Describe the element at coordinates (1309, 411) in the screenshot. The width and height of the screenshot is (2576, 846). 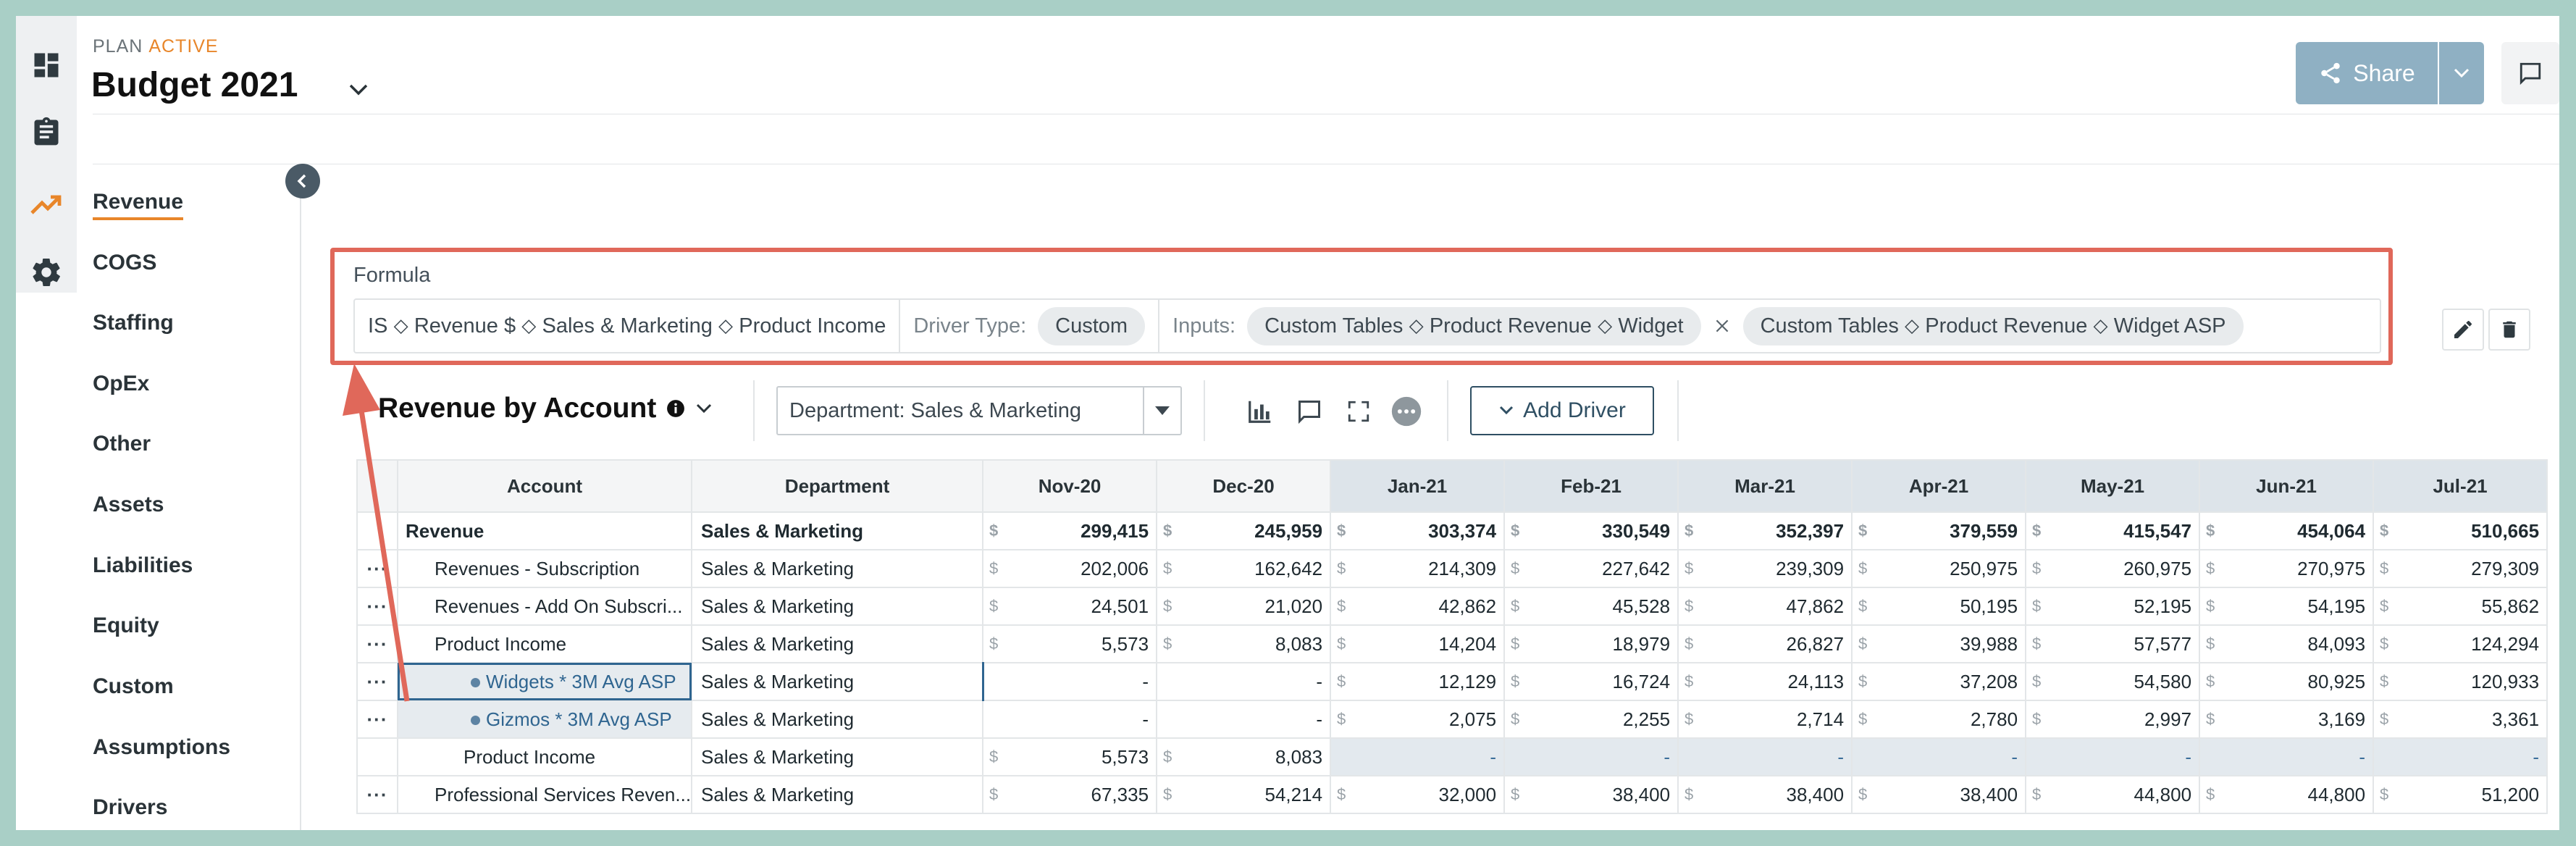
I see `comment-icon` at that location.